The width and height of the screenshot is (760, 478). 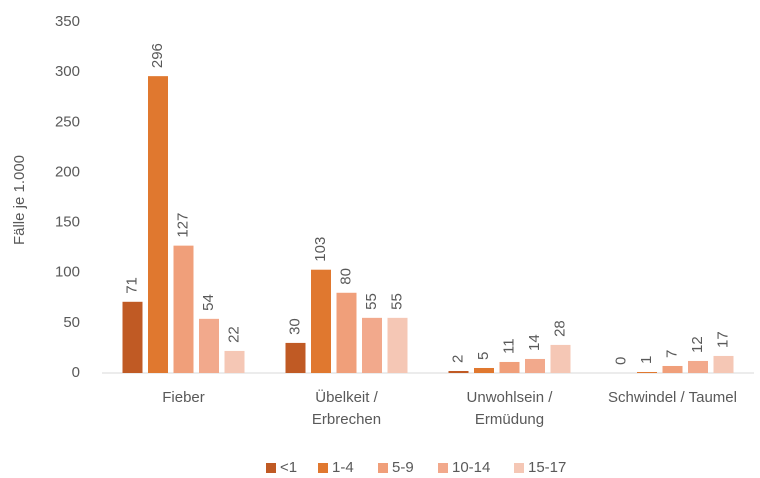 I want to click on y-tick-label: 150, so click(x=67, y=222).